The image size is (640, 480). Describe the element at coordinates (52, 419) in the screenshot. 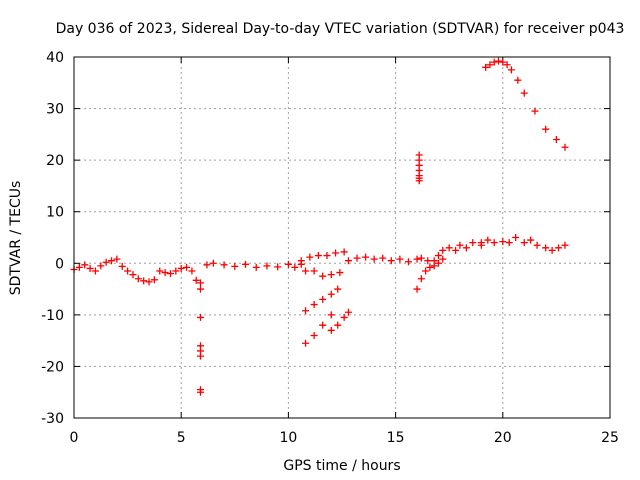

I see `y-tick-label: -30` at that location.